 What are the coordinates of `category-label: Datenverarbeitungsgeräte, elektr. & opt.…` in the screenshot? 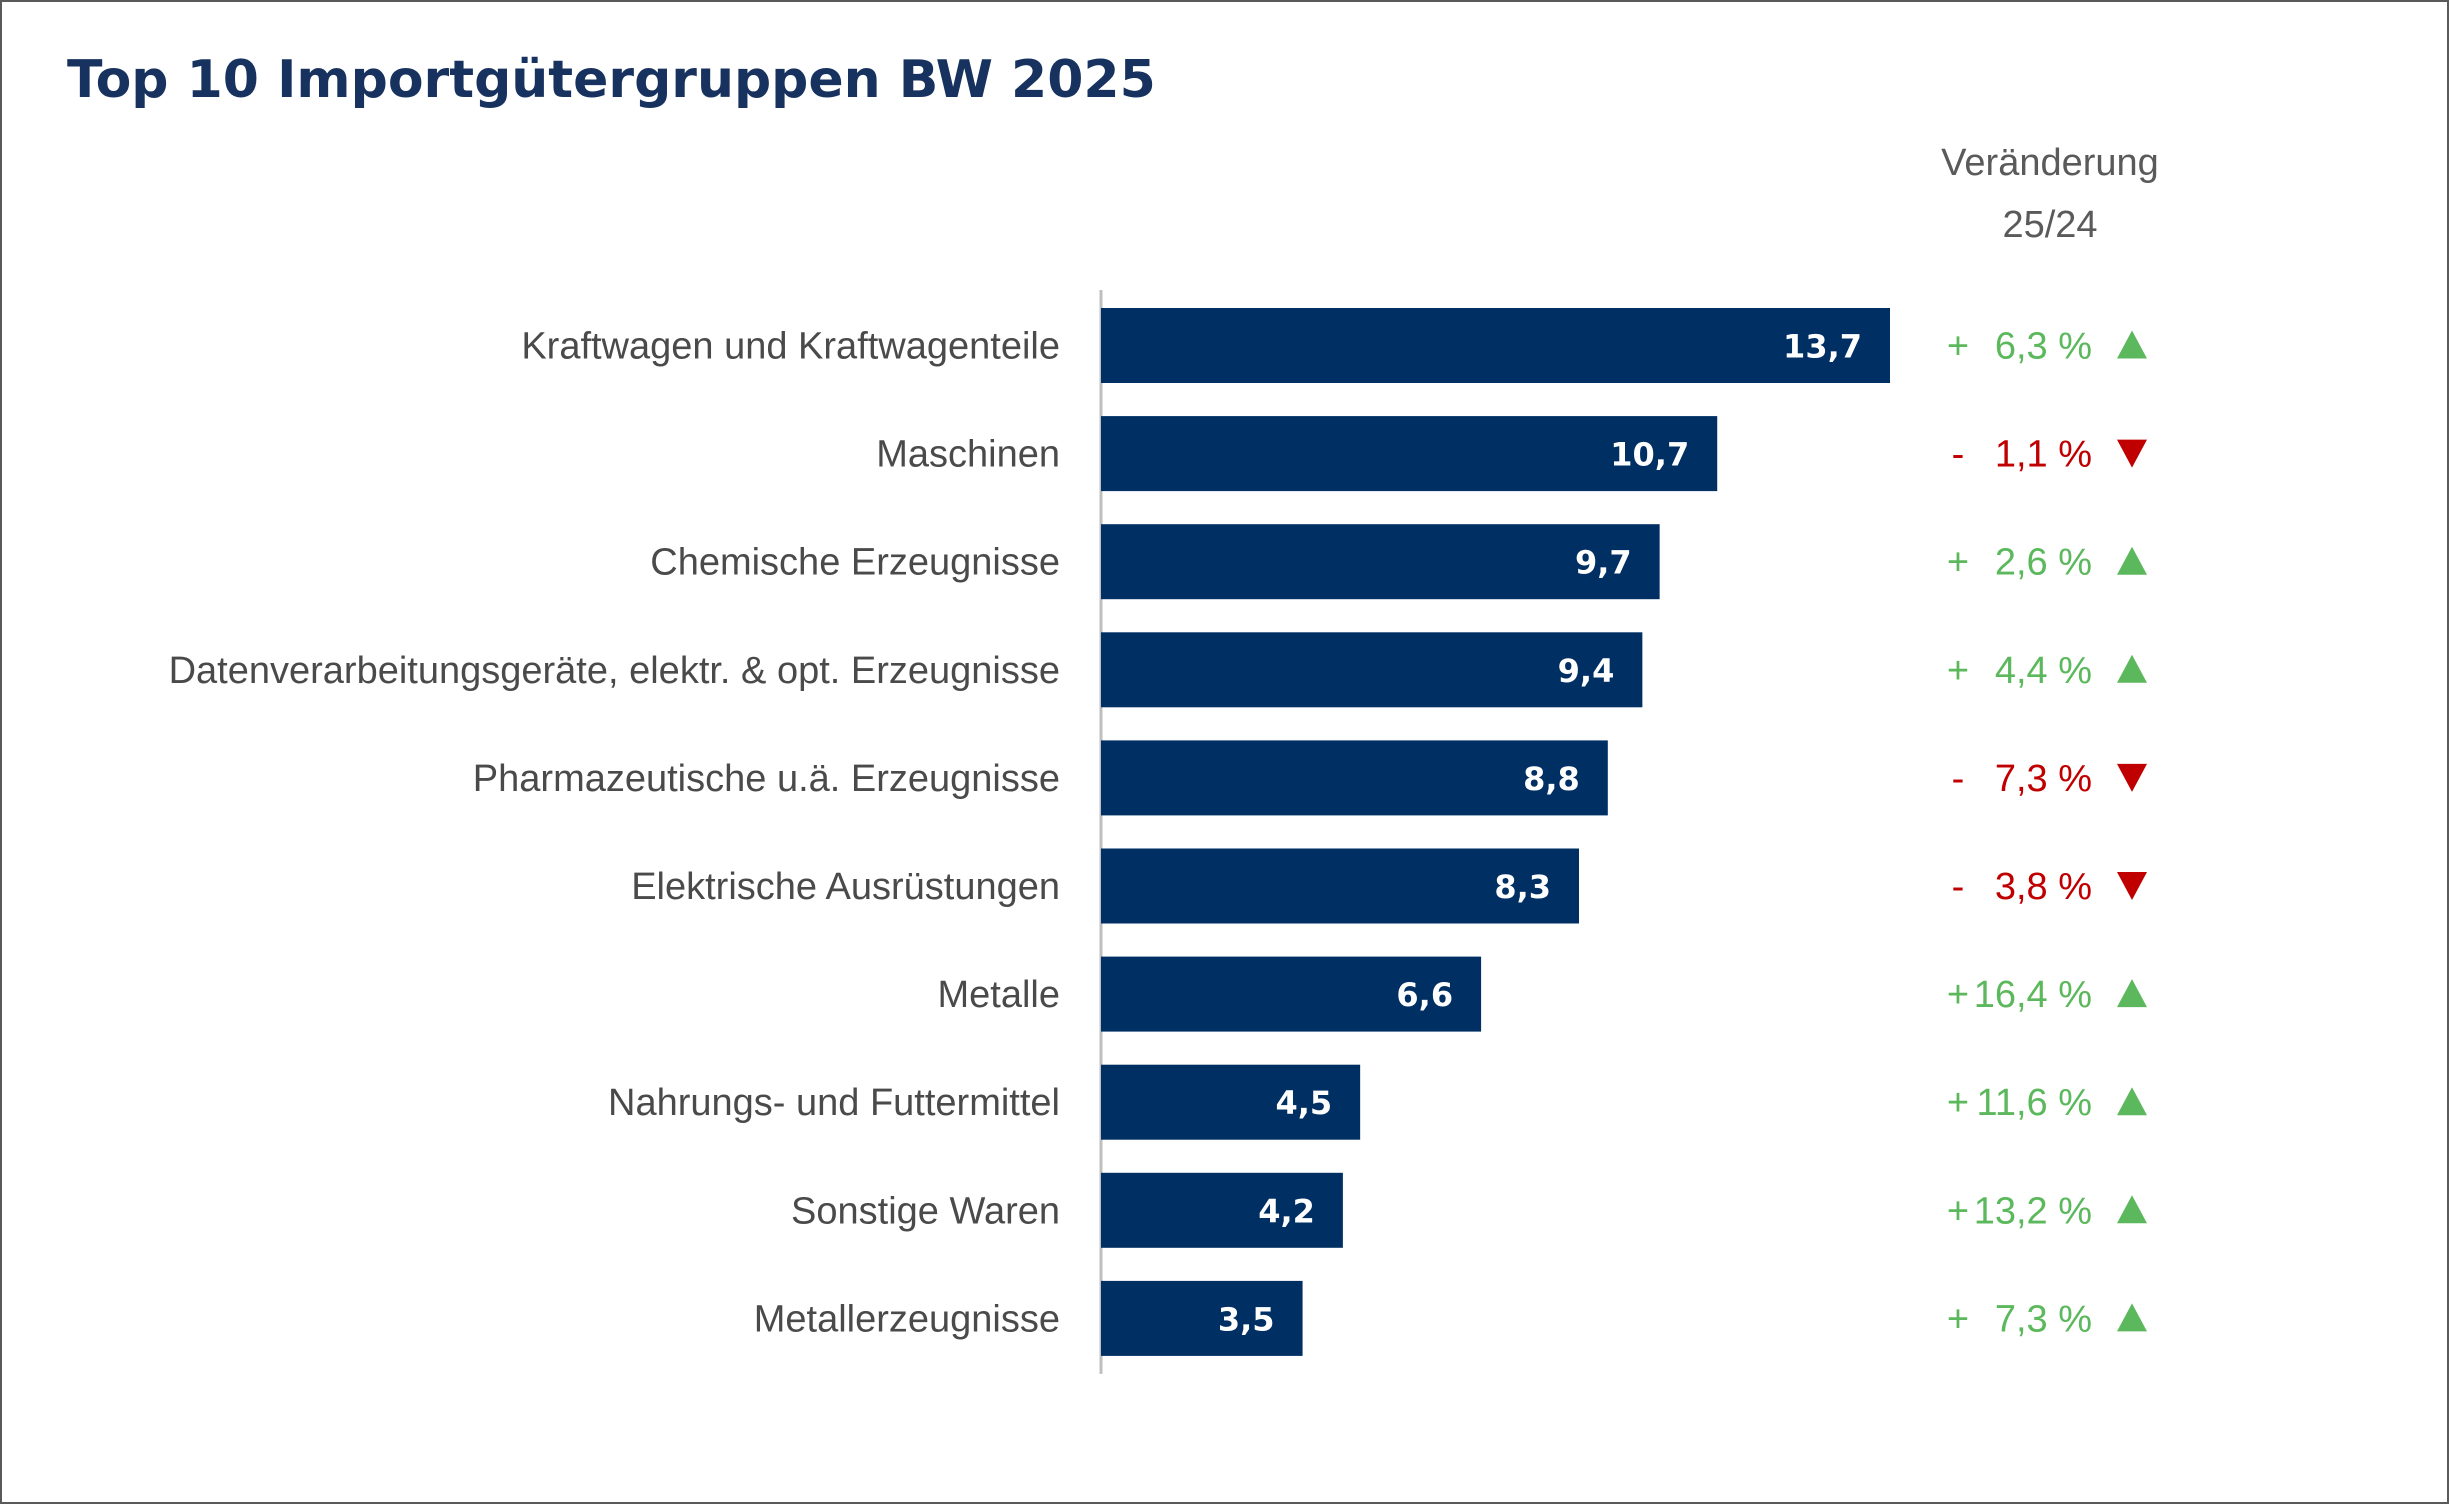 It's located at (614, 671).